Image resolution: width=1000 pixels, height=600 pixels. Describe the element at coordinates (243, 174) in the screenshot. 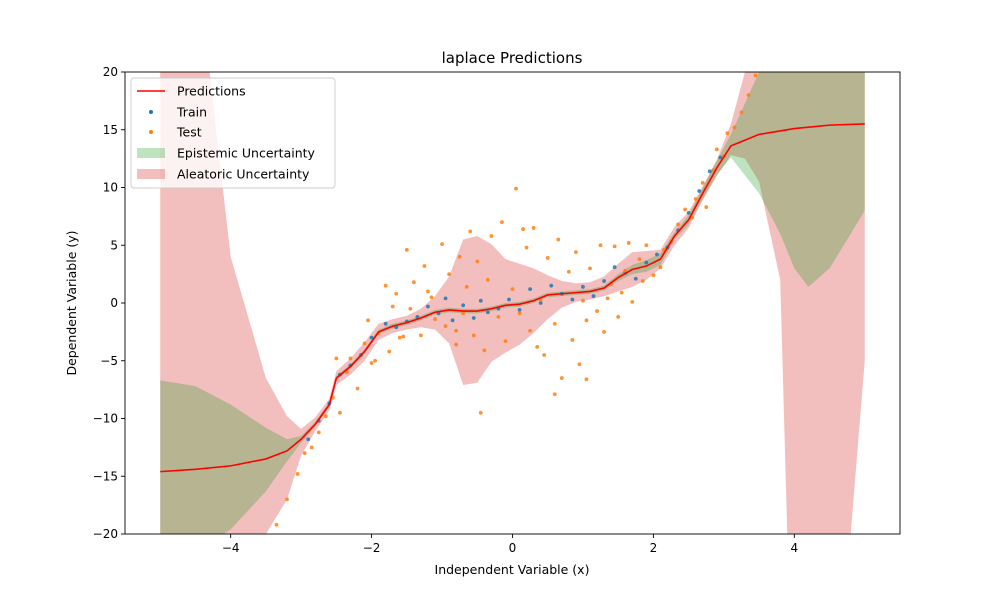

I see `legend-aleatoric-label: Aleatoric Uncertainty` at that location.